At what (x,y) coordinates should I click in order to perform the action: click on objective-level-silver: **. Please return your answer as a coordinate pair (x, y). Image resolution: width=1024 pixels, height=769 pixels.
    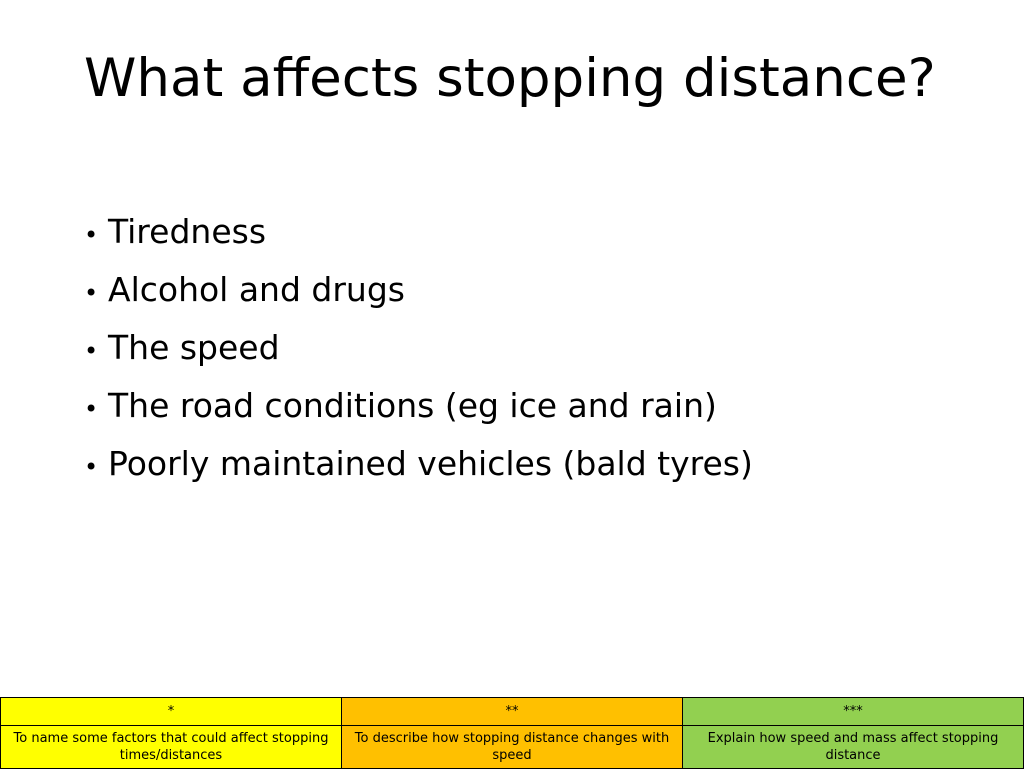
    Looking at the image, I should click on (512, 711).